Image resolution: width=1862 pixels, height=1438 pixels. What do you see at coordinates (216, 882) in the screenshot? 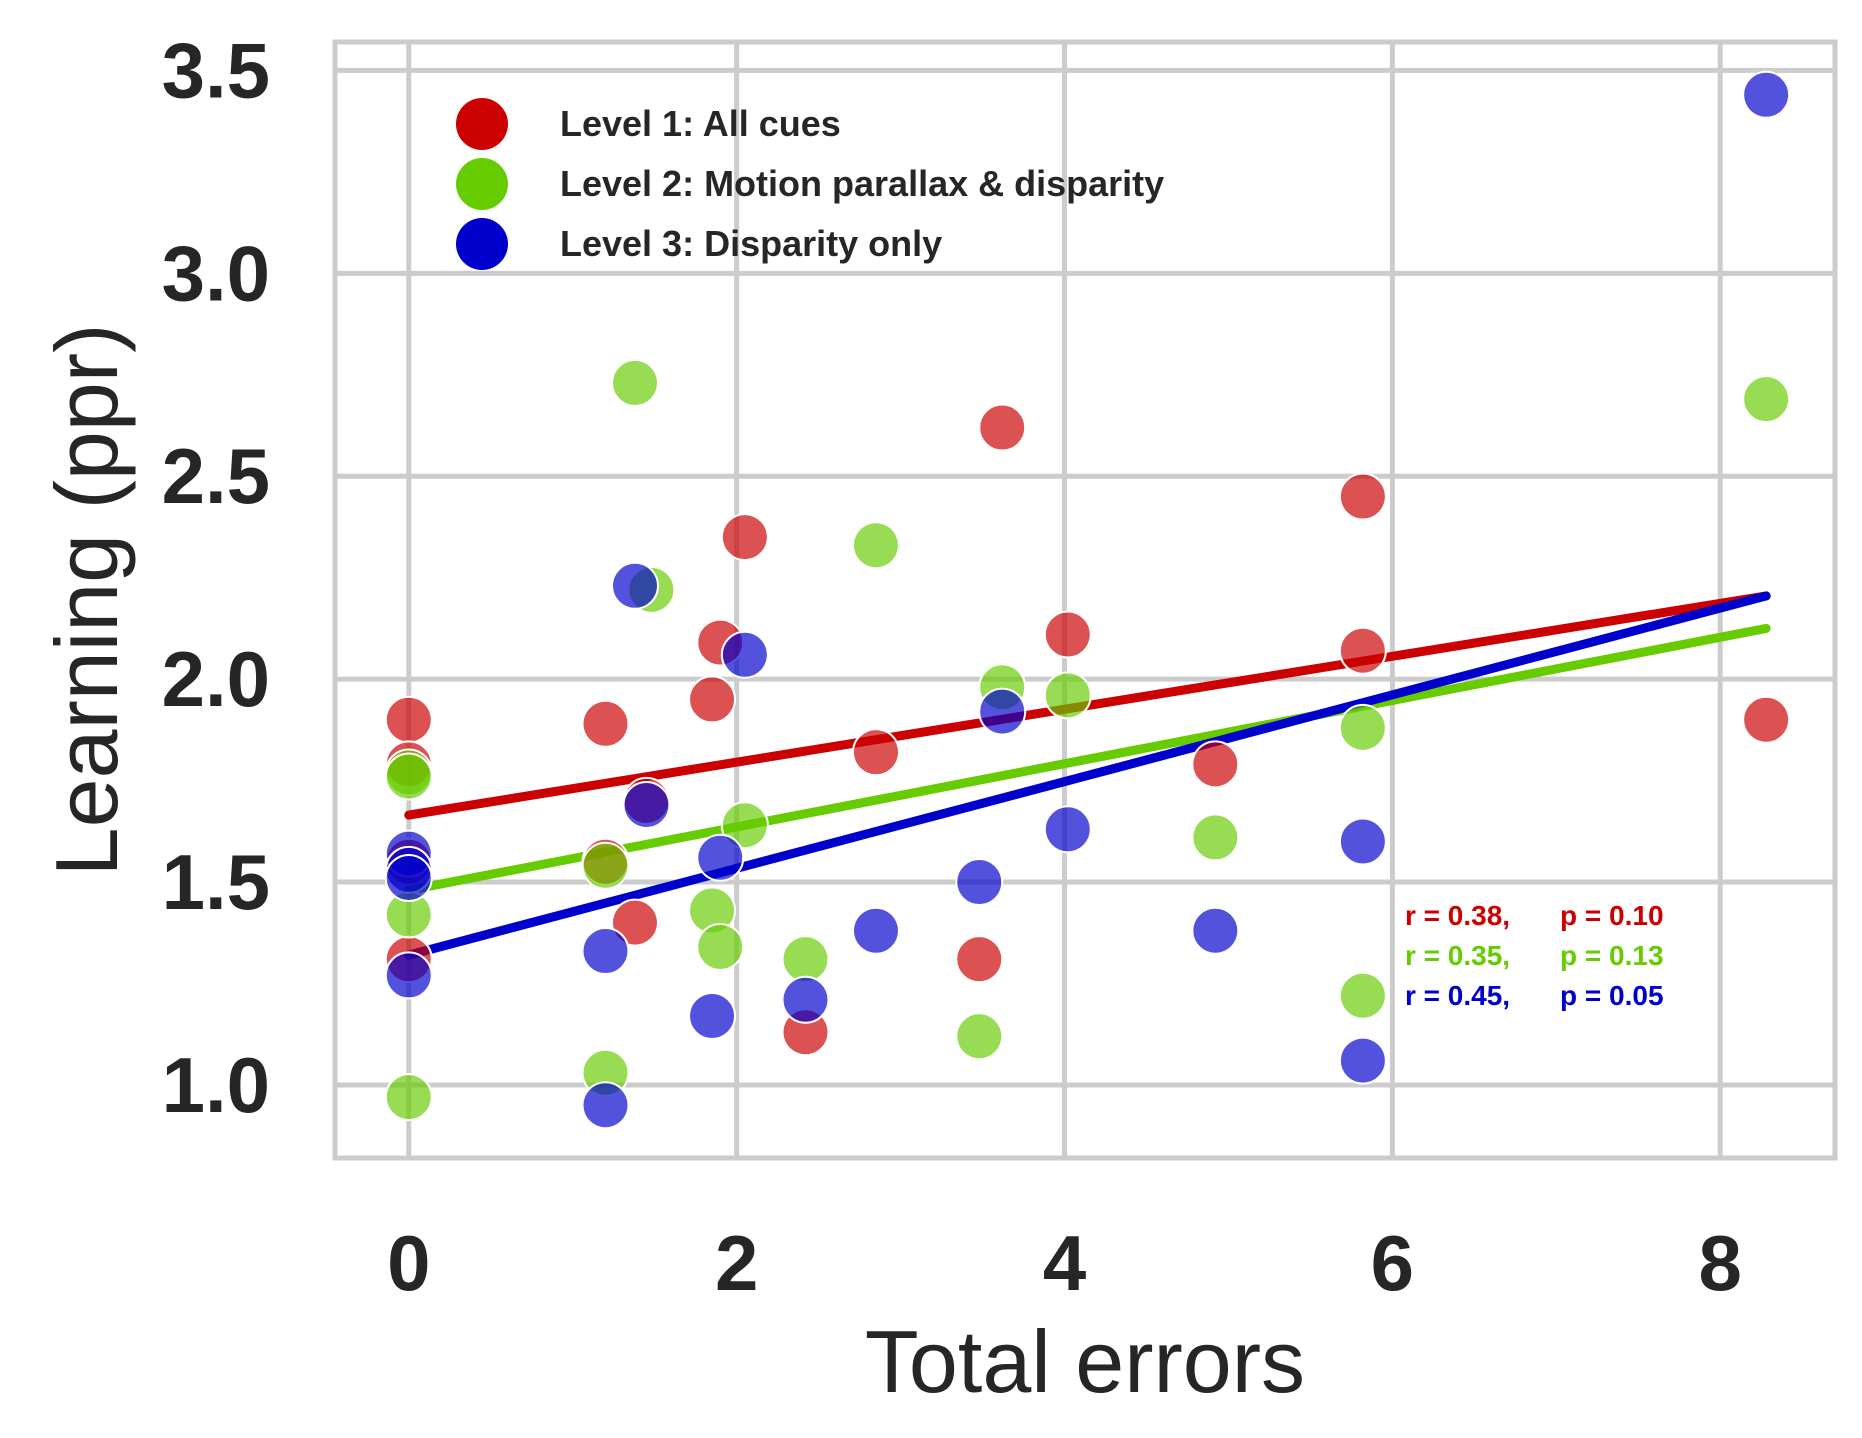
I see `y-tick-label: 1.5` at bounding box center [216, 882].